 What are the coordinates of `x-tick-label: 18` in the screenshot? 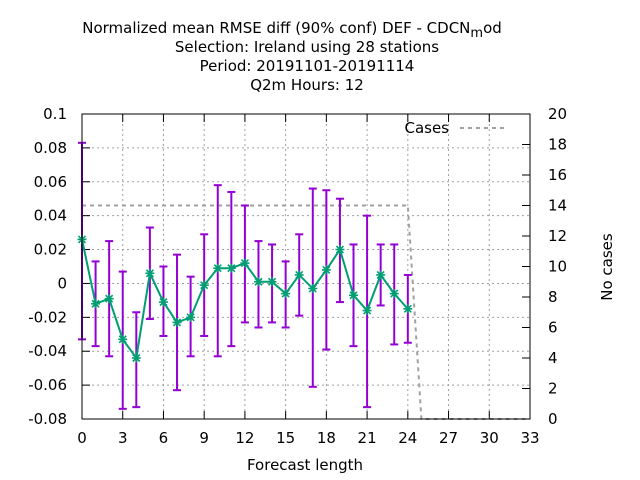 It's located at (326, 438).